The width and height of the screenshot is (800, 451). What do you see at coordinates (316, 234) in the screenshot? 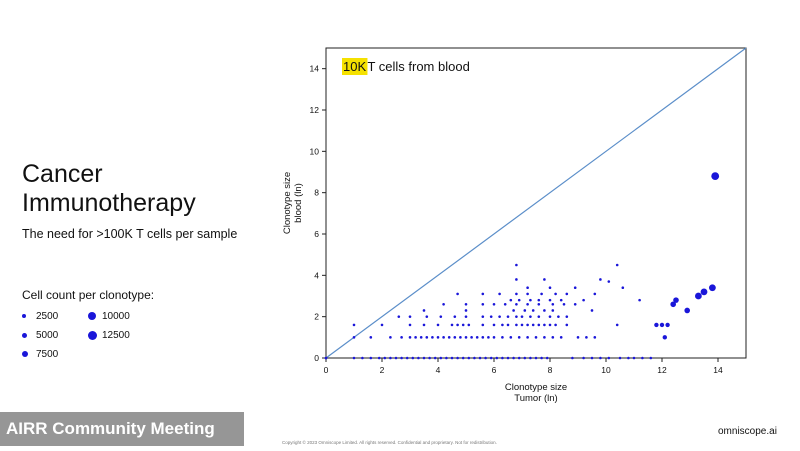
I see `y-tick-label: 6` at bounding box center [316, 234].